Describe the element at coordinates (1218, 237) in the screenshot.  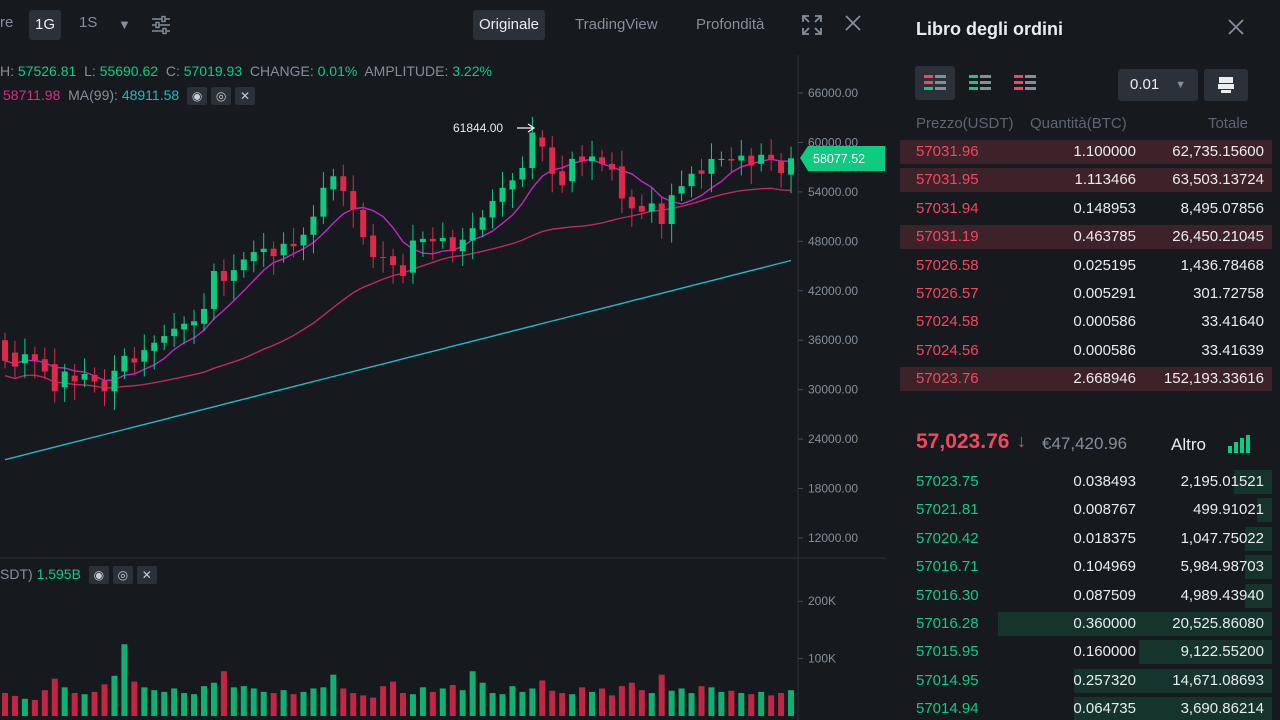
I see `row-total: 26,450.21045` at that location.